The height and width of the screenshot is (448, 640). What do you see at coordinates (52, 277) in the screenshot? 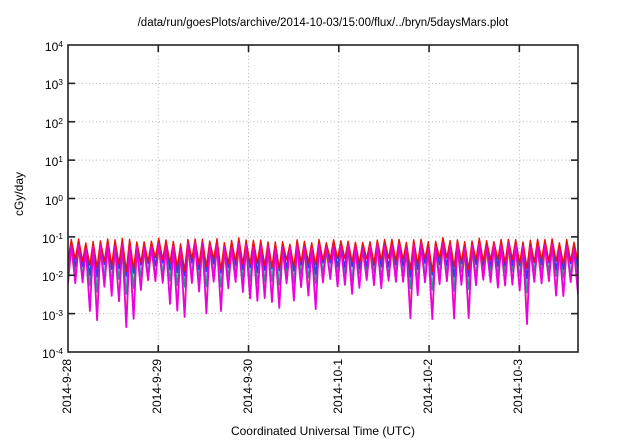
I see `y-tick-label-1e-2: 10⁻²` at bounding box center [52, 277].